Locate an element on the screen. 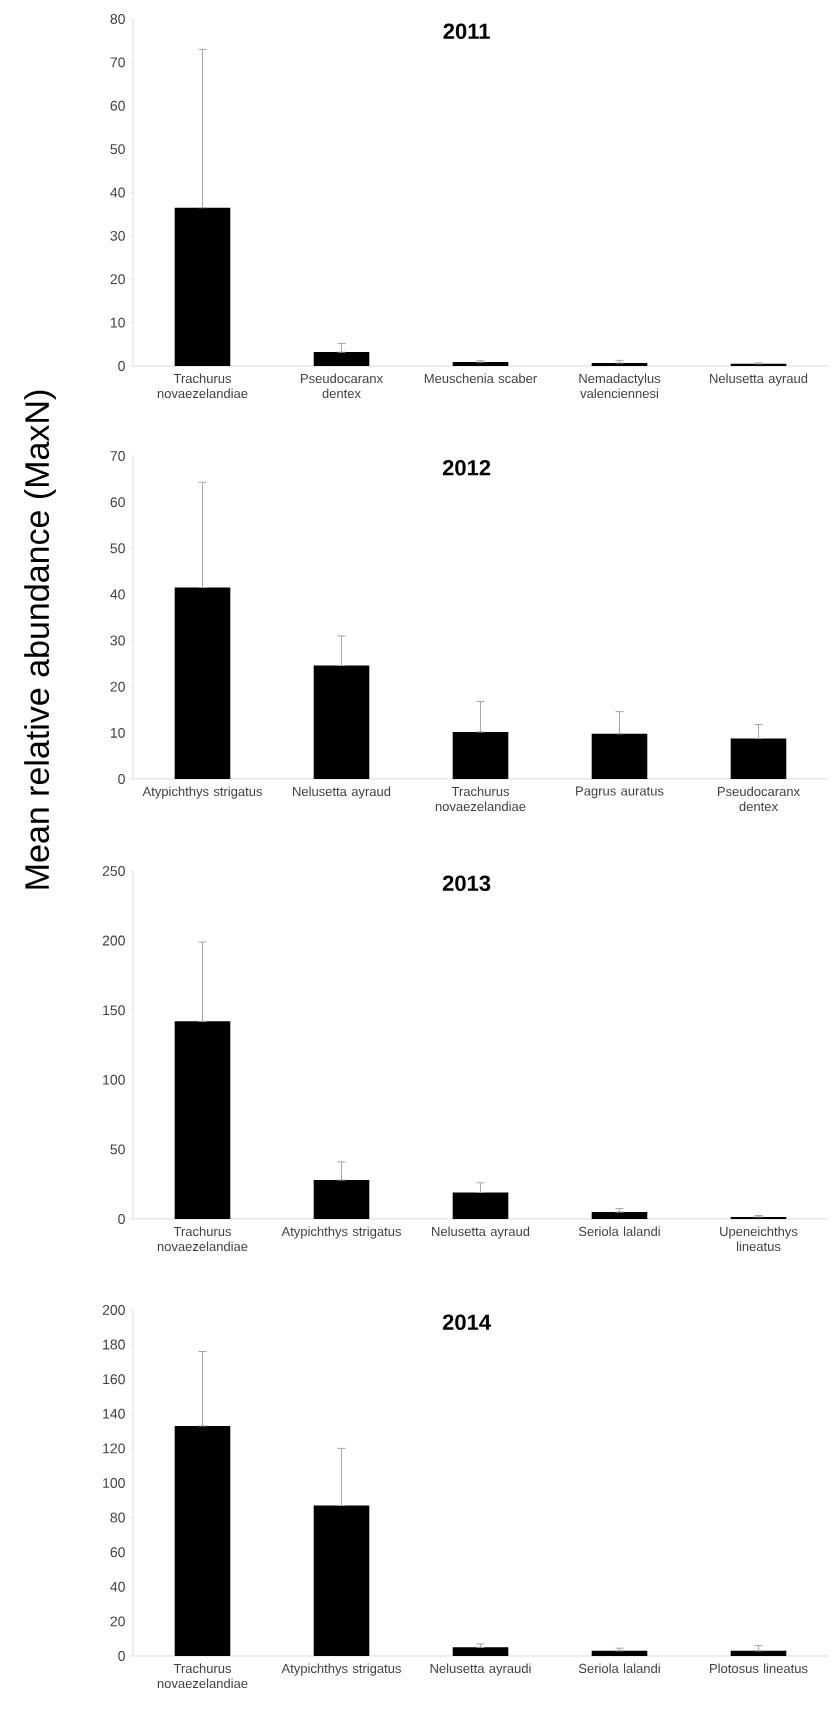 This screenshot has width=835, height=1716. x-tick-label: Nelusetta ayraudi is located at coordinates (480, 1669).